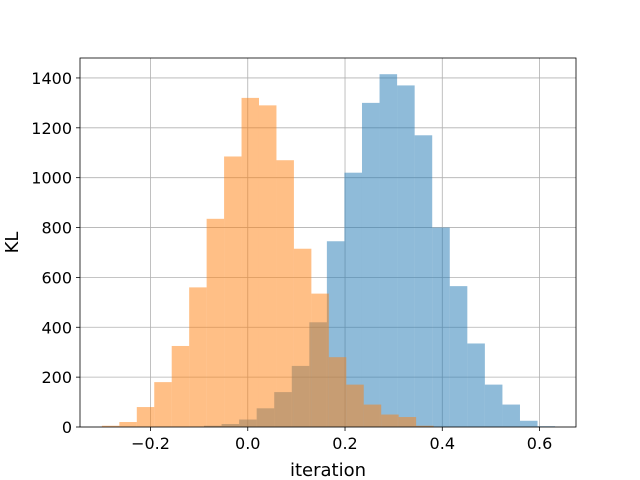 Image resolution: width=640 pixels, height=480 pixels. Describe the element at coordinates (51, 178) in the screenshot. I see `y-tick-label-5: 1000` at that location.